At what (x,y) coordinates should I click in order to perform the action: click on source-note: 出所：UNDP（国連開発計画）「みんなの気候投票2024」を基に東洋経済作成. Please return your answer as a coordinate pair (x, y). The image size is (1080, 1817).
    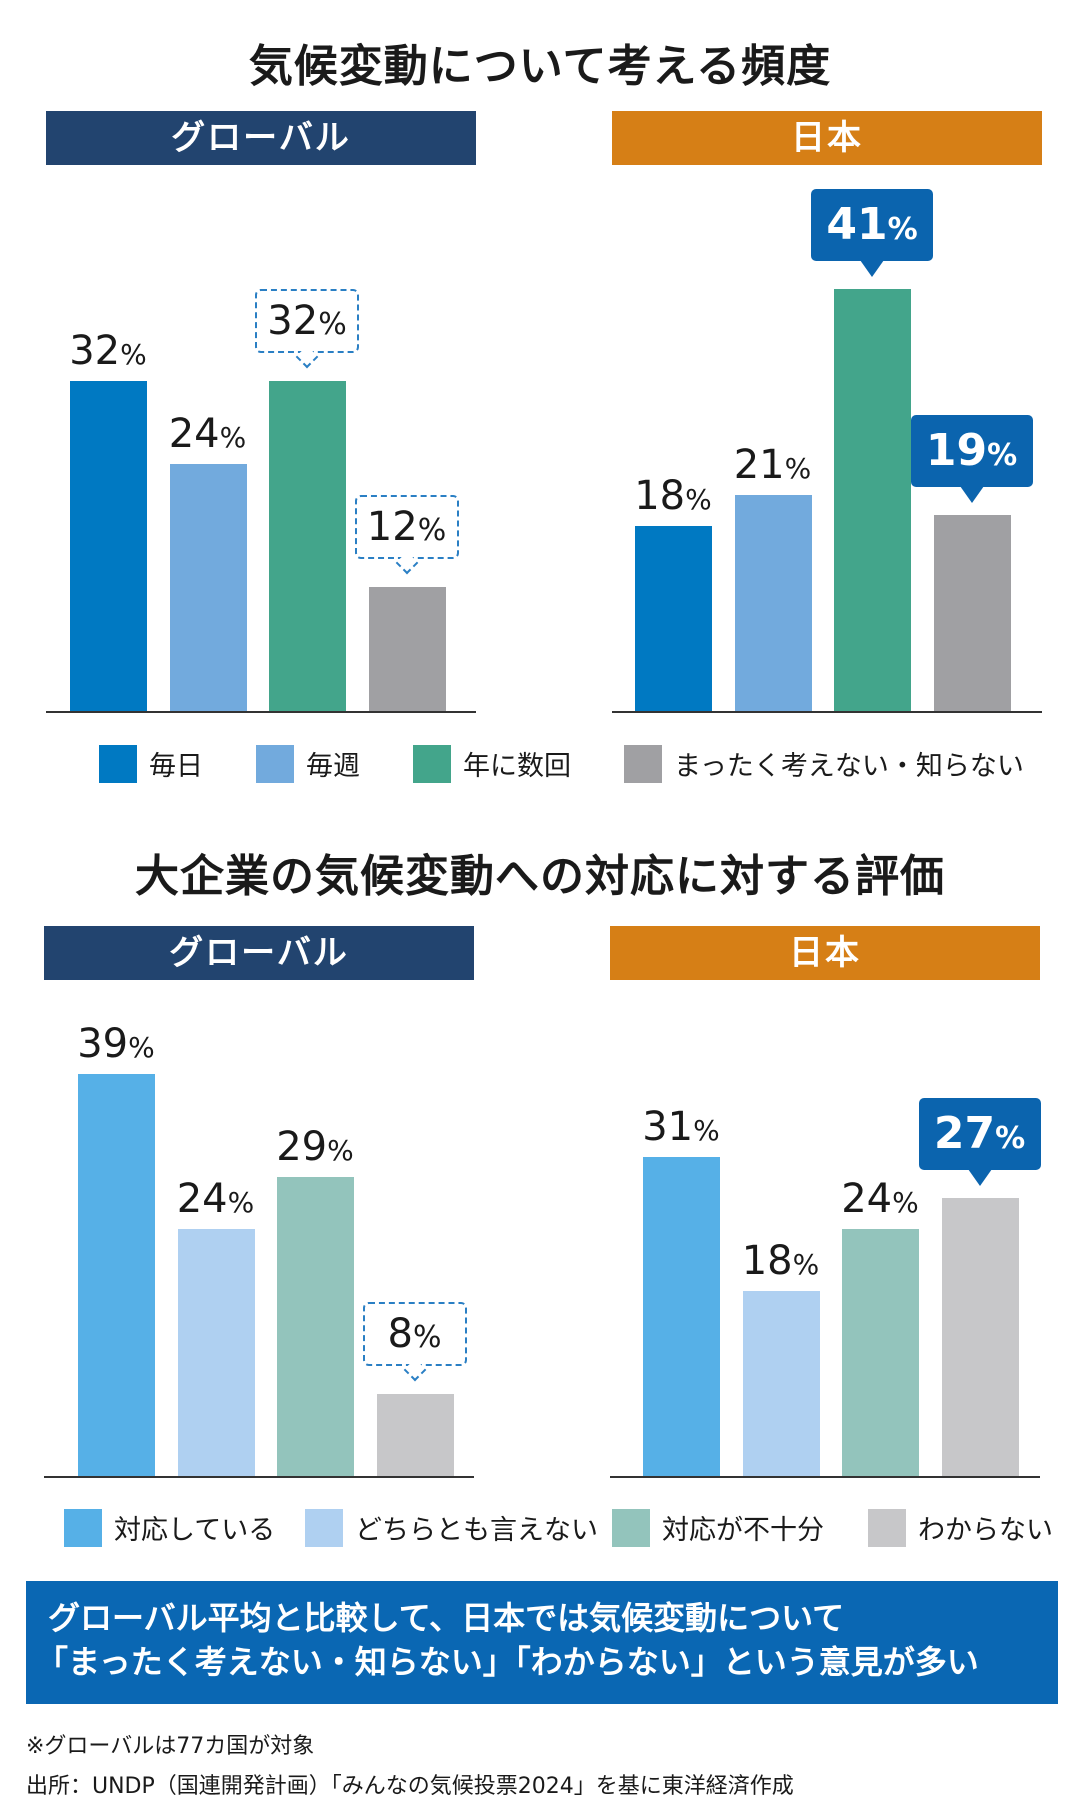
    Looking at the image, I should click on (410, 1786).